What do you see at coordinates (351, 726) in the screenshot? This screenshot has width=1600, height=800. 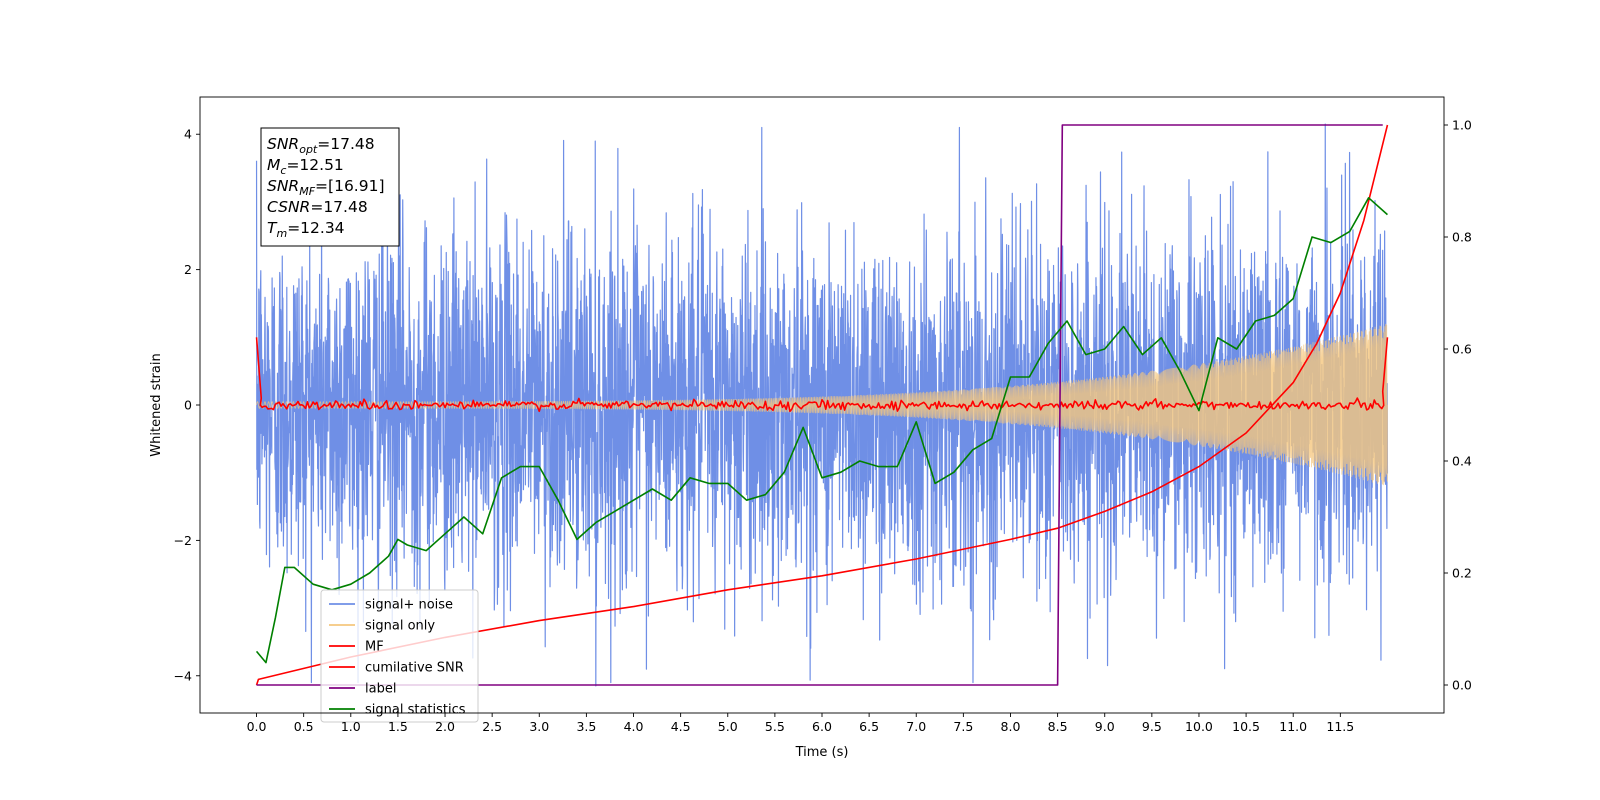 I see `x-tick-label: 1.0` at bounding box center [351, 726].